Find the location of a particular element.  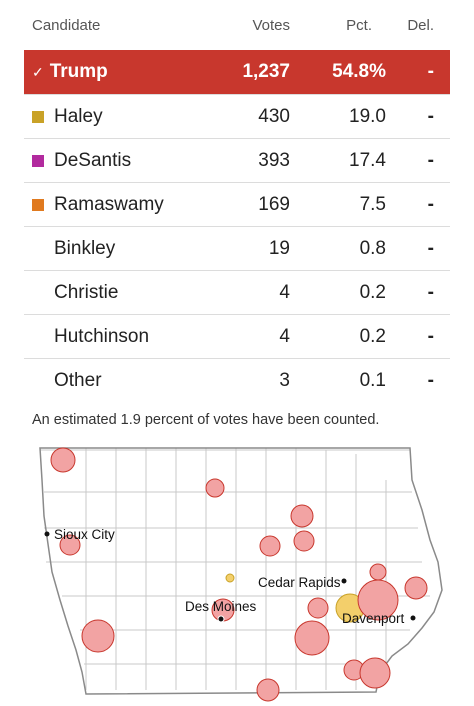

pct-cell: 54.8% is located at coordinates (359, 71).